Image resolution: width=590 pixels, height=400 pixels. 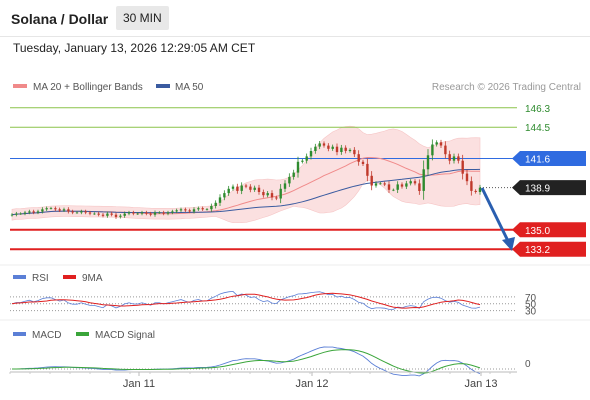 I want to click on macd-signal-legend-label: MACD Signal, so click(x=125, y=335).